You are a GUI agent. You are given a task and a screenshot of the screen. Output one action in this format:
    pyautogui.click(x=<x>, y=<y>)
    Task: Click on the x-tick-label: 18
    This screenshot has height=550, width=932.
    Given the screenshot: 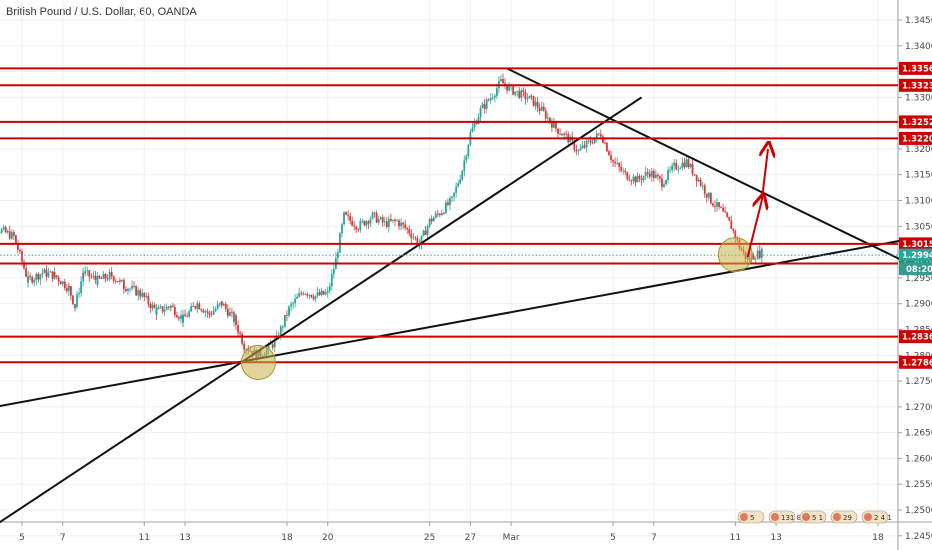 What is the action you would take?
    pyautogui.click(x=287, y=538)
    